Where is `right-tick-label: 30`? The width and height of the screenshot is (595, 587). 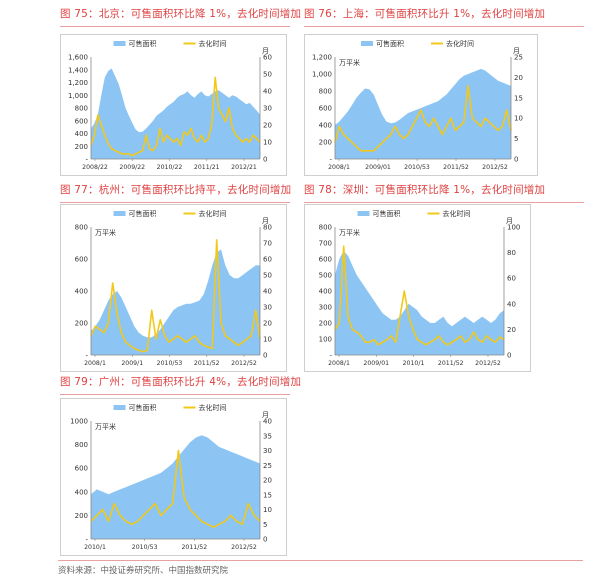 right-tick-label: 30 is located at coordinates (267, 308).